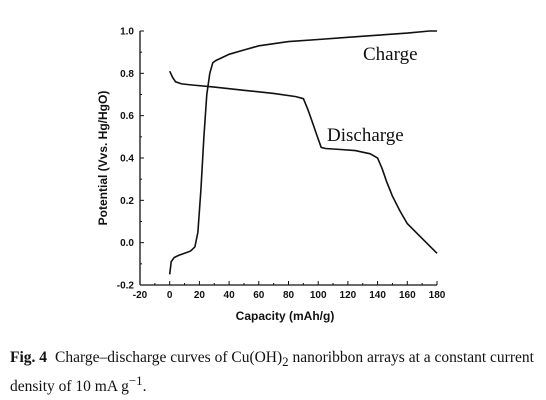  Describe the element at coordinates (140, 295) in the screenshot. I see `x-tick-label: -20` at that location.